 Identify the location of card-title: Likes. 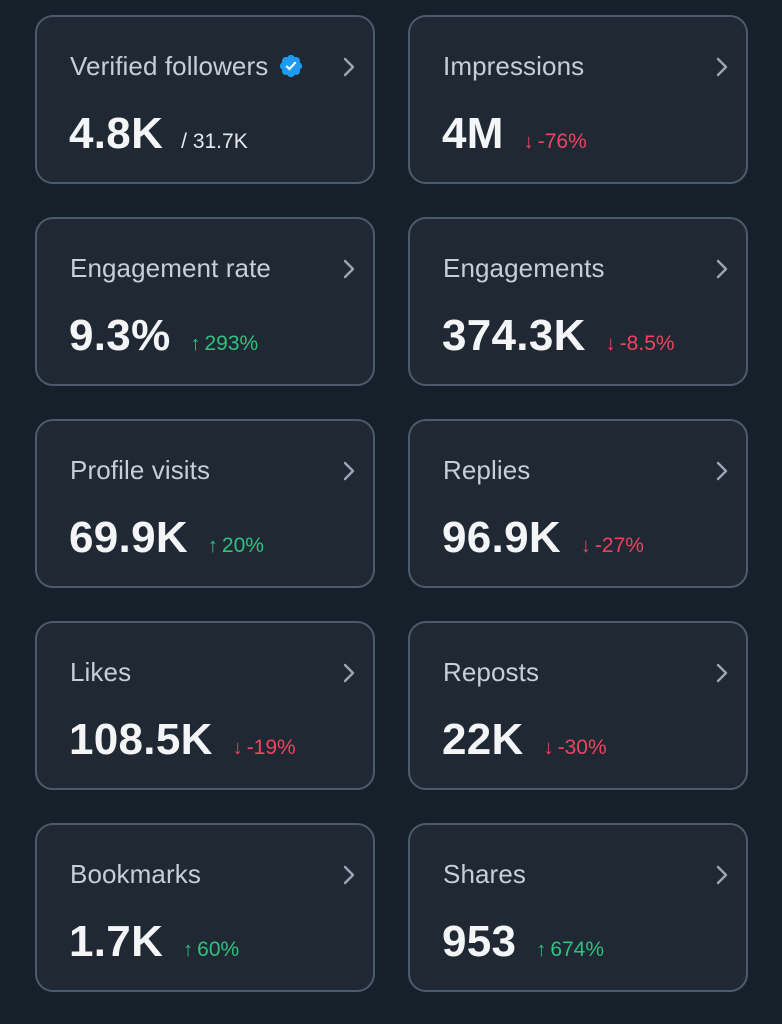
(101, 671).